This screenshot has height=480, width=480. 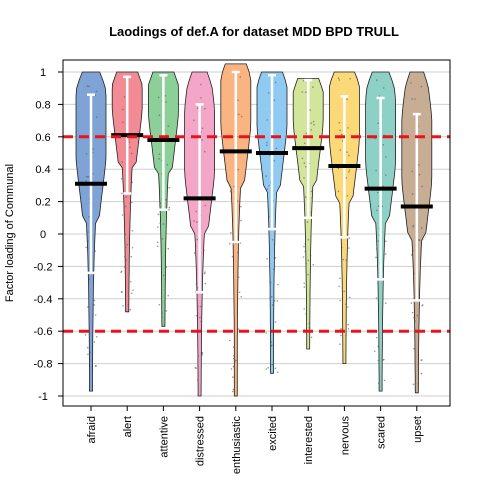 What do you see at coordinates (418, 429) in the screenshot?
I see `x-tick-label: upset` at bounding box center [418, 429].